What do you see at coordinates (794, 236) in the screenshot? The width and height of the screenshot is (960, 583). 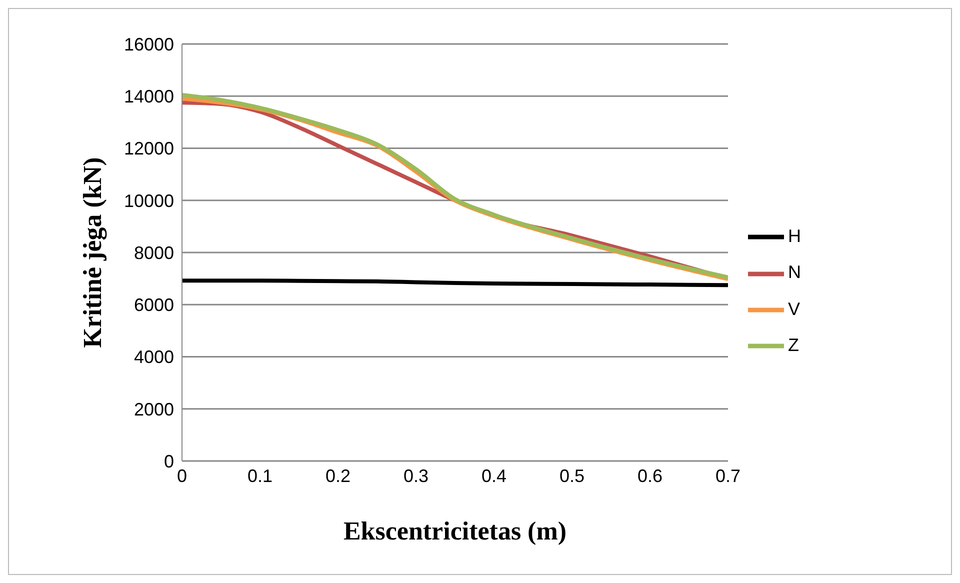 I see `legend-label: H` at bounding box center [794, 236].